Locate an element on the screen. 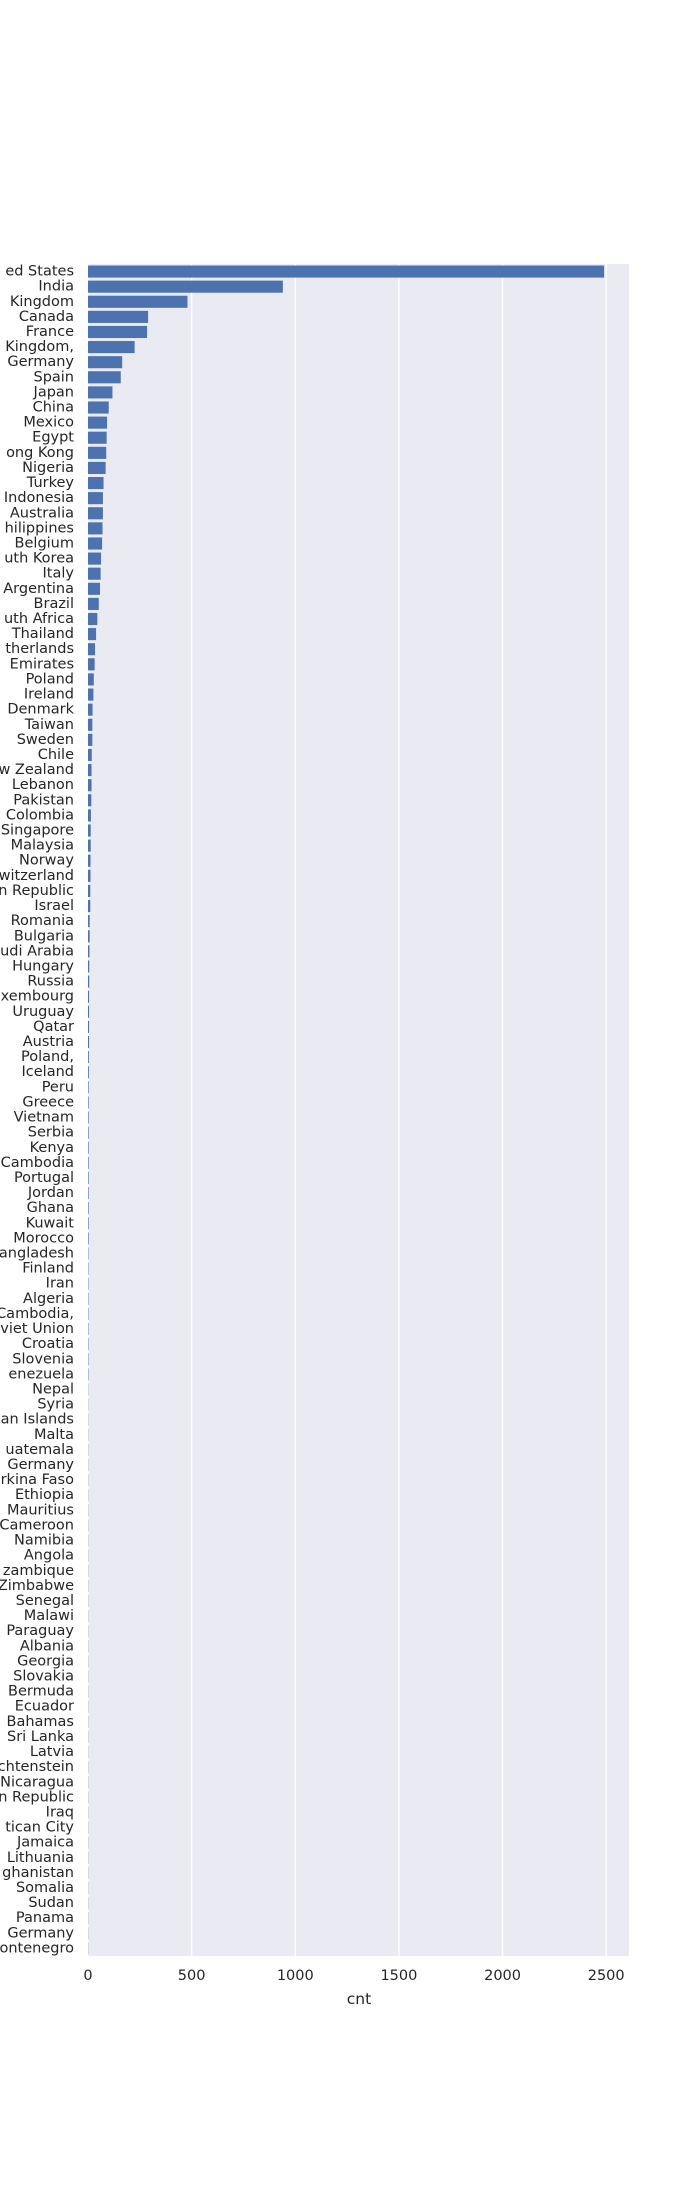 The width and height of the screenshot is (700, 2200). y-tick-label-18: Belgium is located at coordinates (44, 543).